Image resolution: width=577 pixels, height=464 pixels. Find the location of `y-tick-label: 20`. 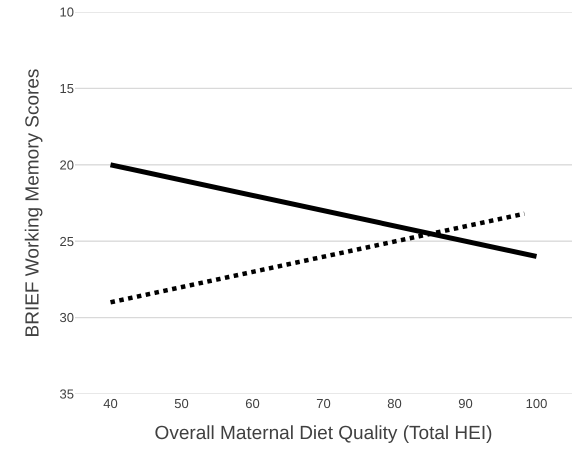

y-tick-label: 20 is located at coordinates (67, 164).